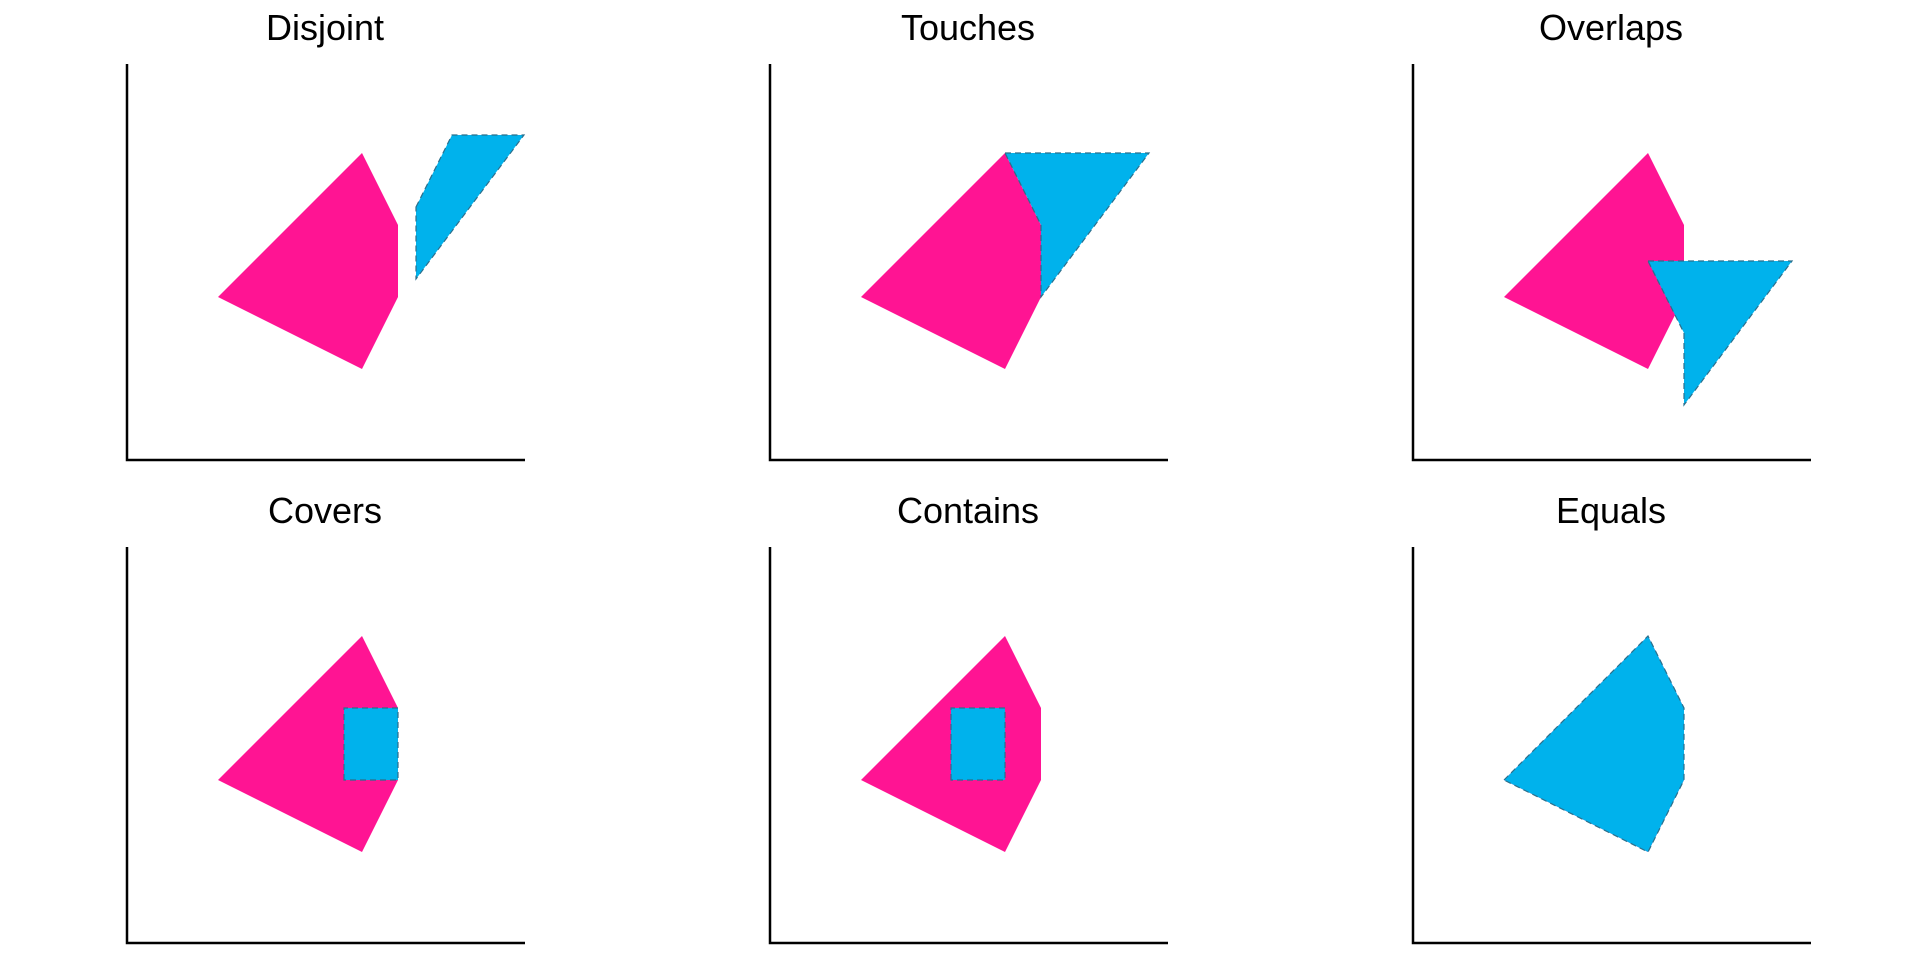 This screenshot has width=1920, height=960. I want to click on panel-title: Disjoint, so click(325, 27).